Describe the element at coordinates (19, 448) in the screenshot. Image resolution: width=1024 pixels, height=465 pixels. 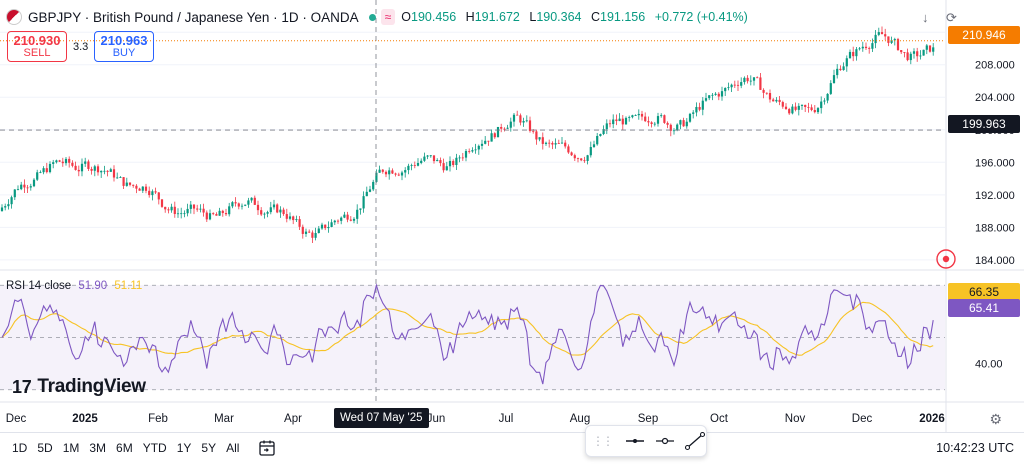
I see `range-button-1d: 1D` at that location.